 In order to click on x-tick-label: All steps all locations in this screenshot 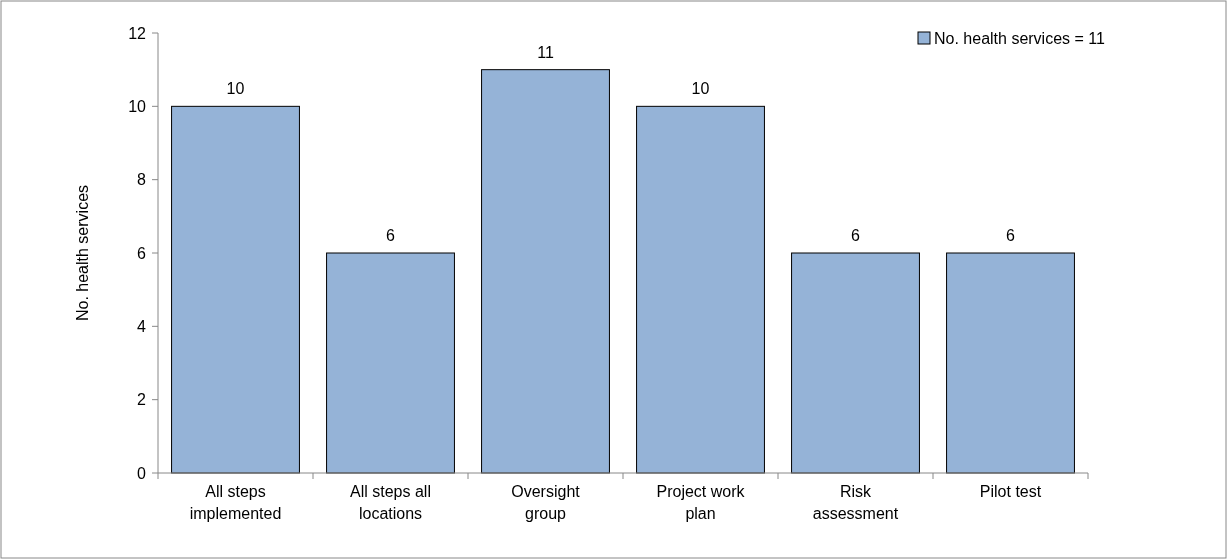, I will do `click(390, 502)`.